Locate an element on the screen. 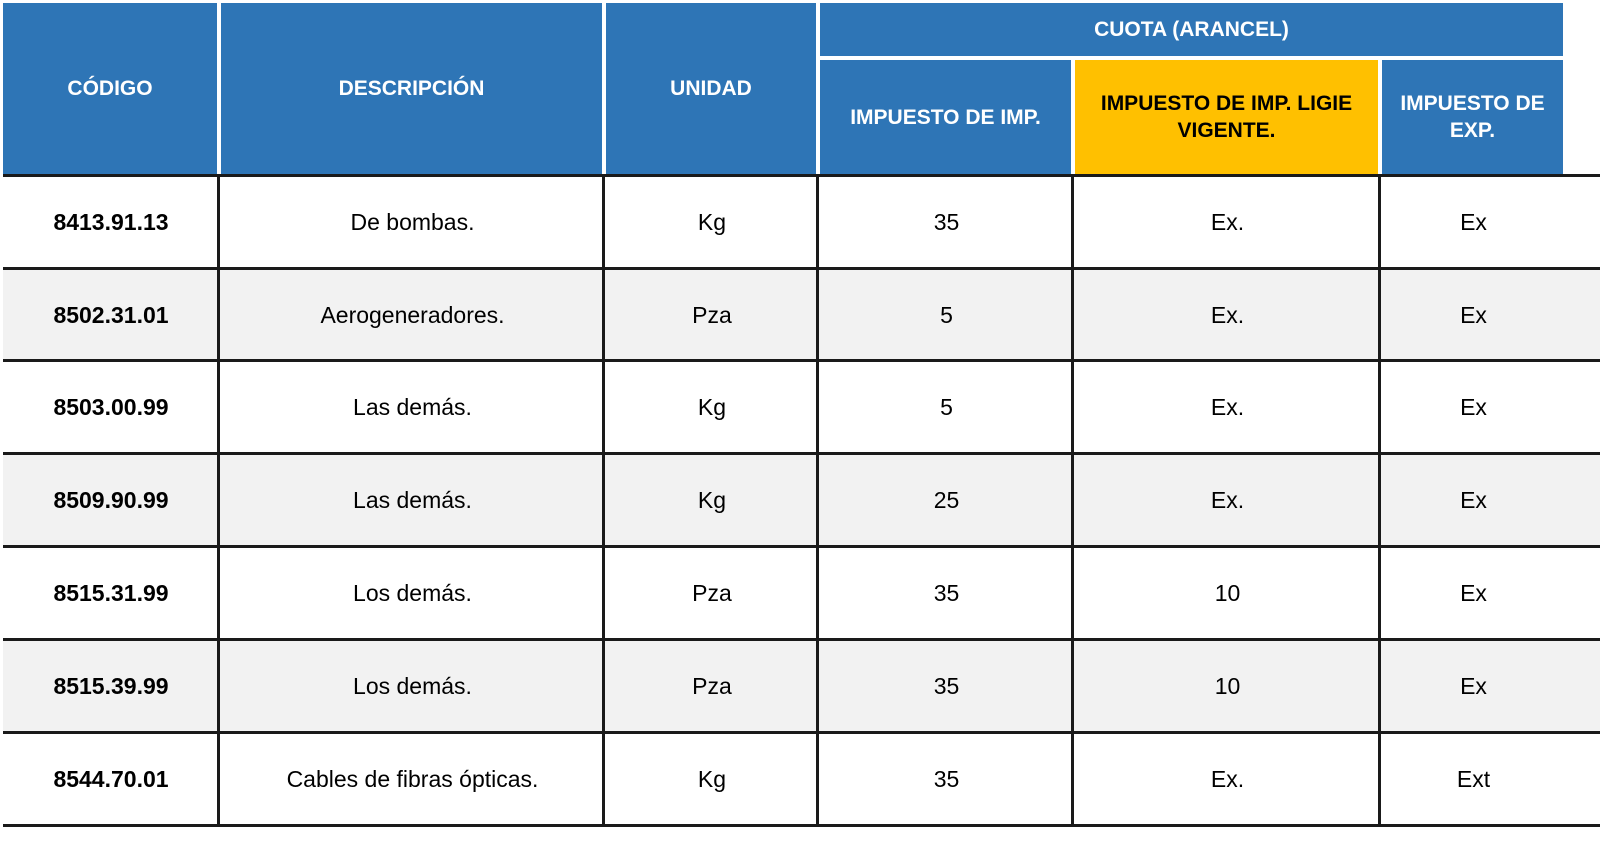  header-impuesto-exp-label: IMPUESTO DE EXP. is located at coordinates (1472, 117).